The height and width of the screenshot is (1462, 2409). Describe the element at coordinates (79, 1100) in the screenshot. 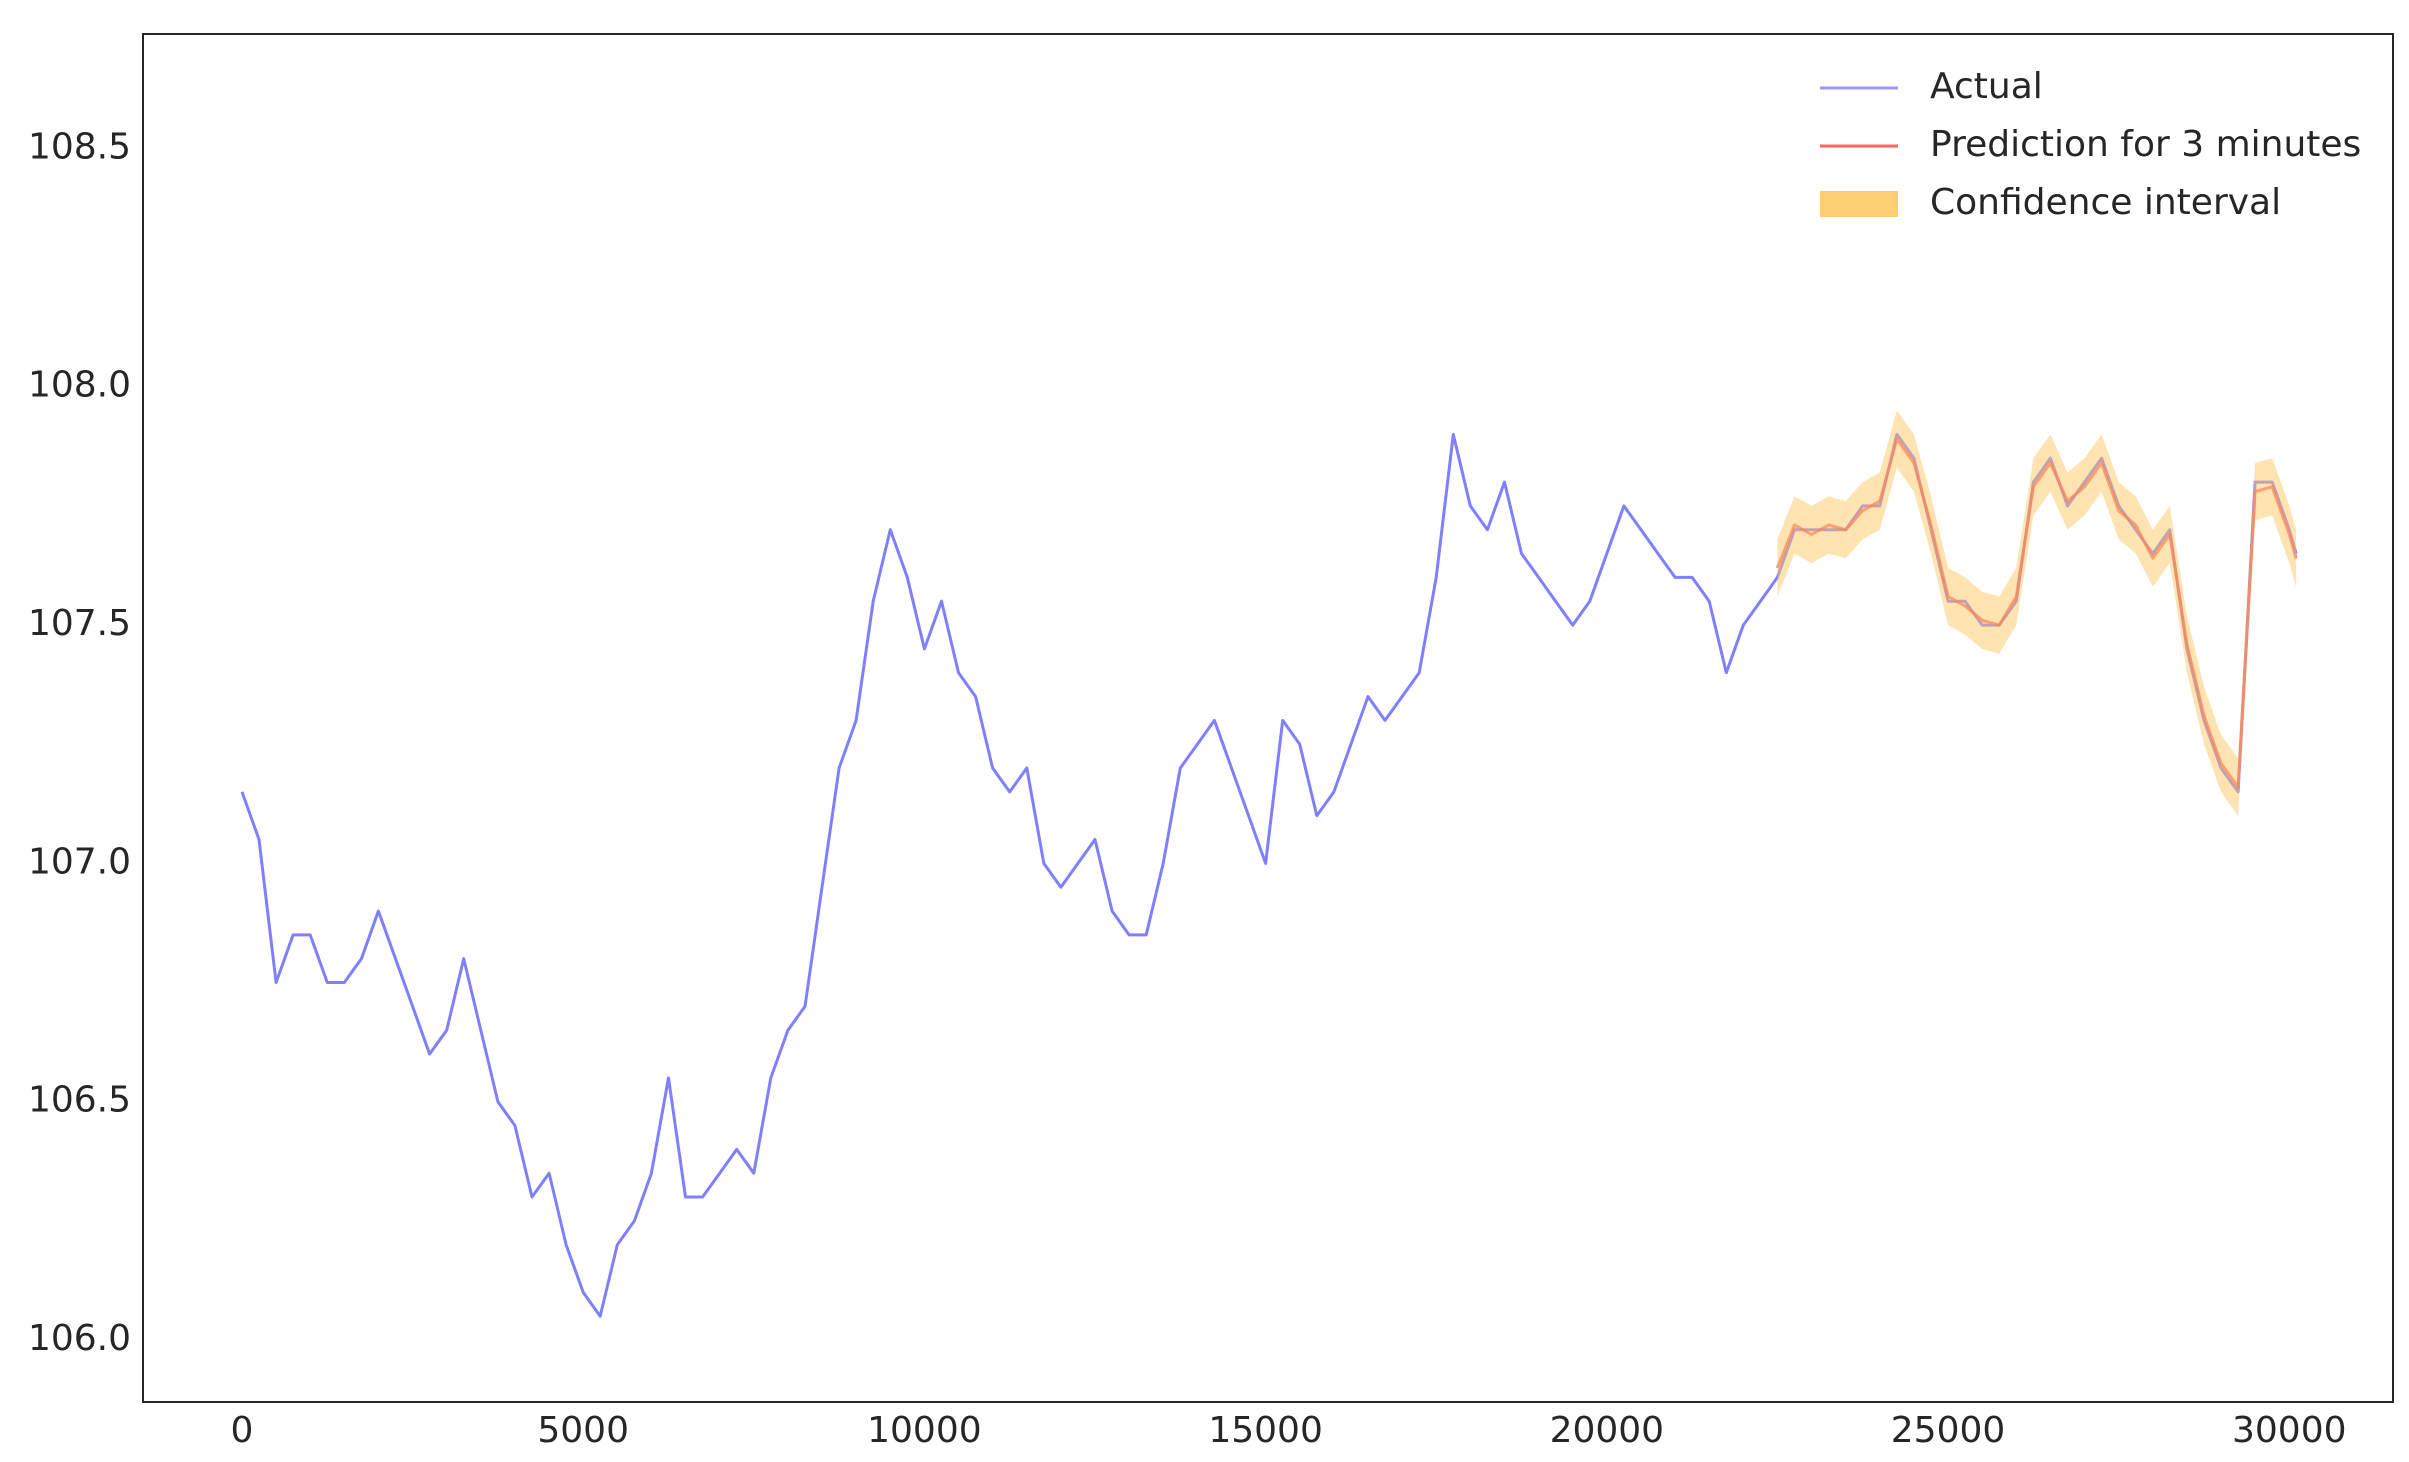

I see `y-tick-label: 106.5` at that location.